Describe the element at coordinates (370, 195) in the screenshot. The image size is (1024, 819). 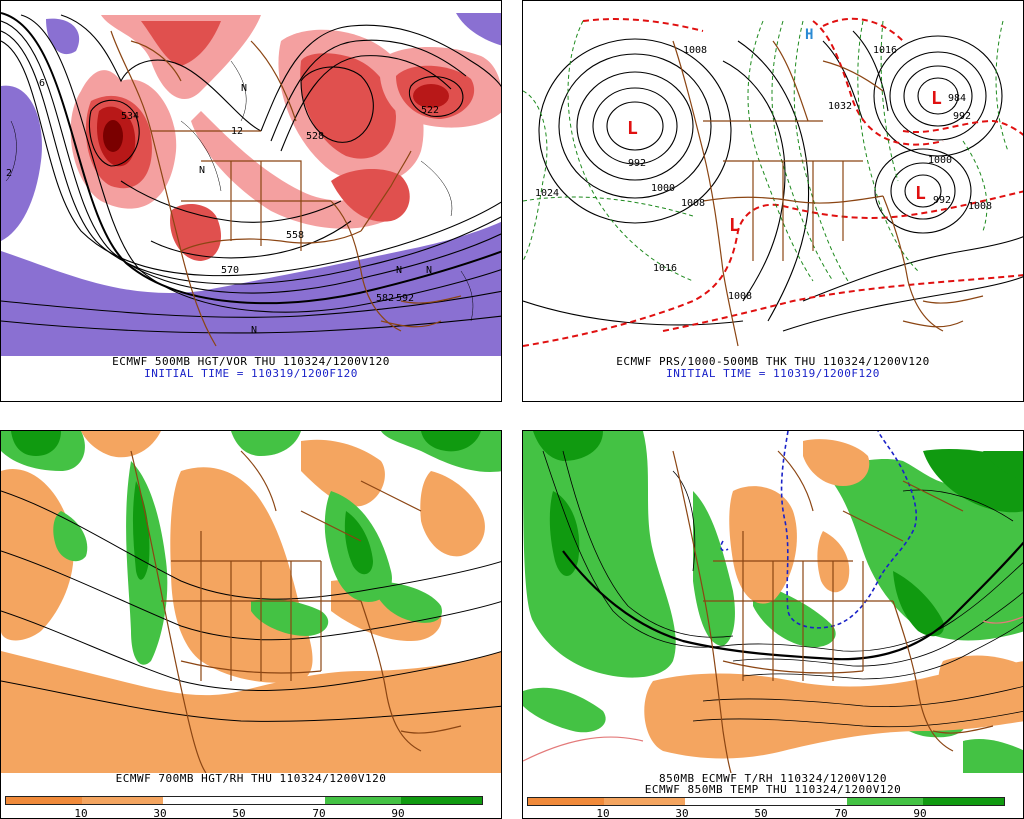
I see `vort-lobe-southeast` at that location.